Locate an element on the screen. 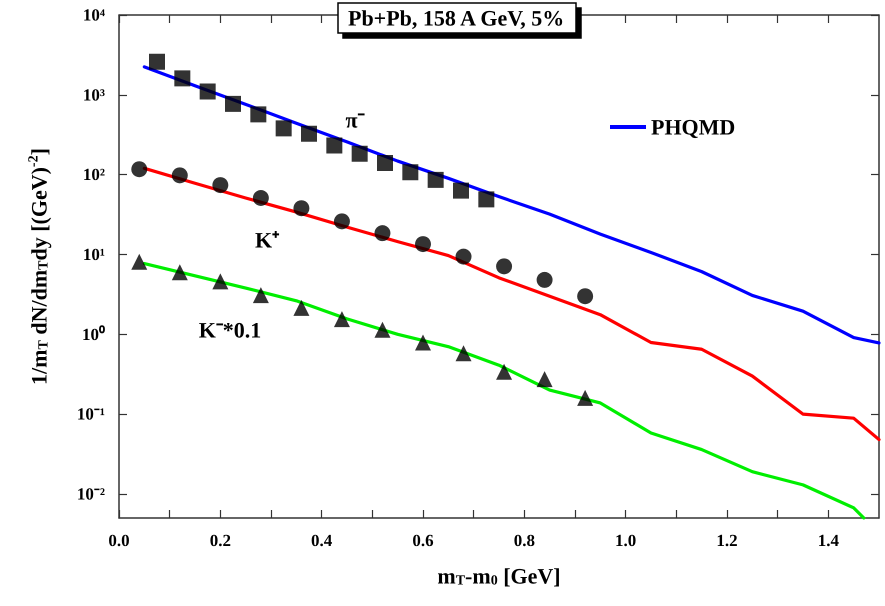 The height and width of the screenshot is (606, 885). x-tick-label: 0.8 is located at coordinates (524, 540).